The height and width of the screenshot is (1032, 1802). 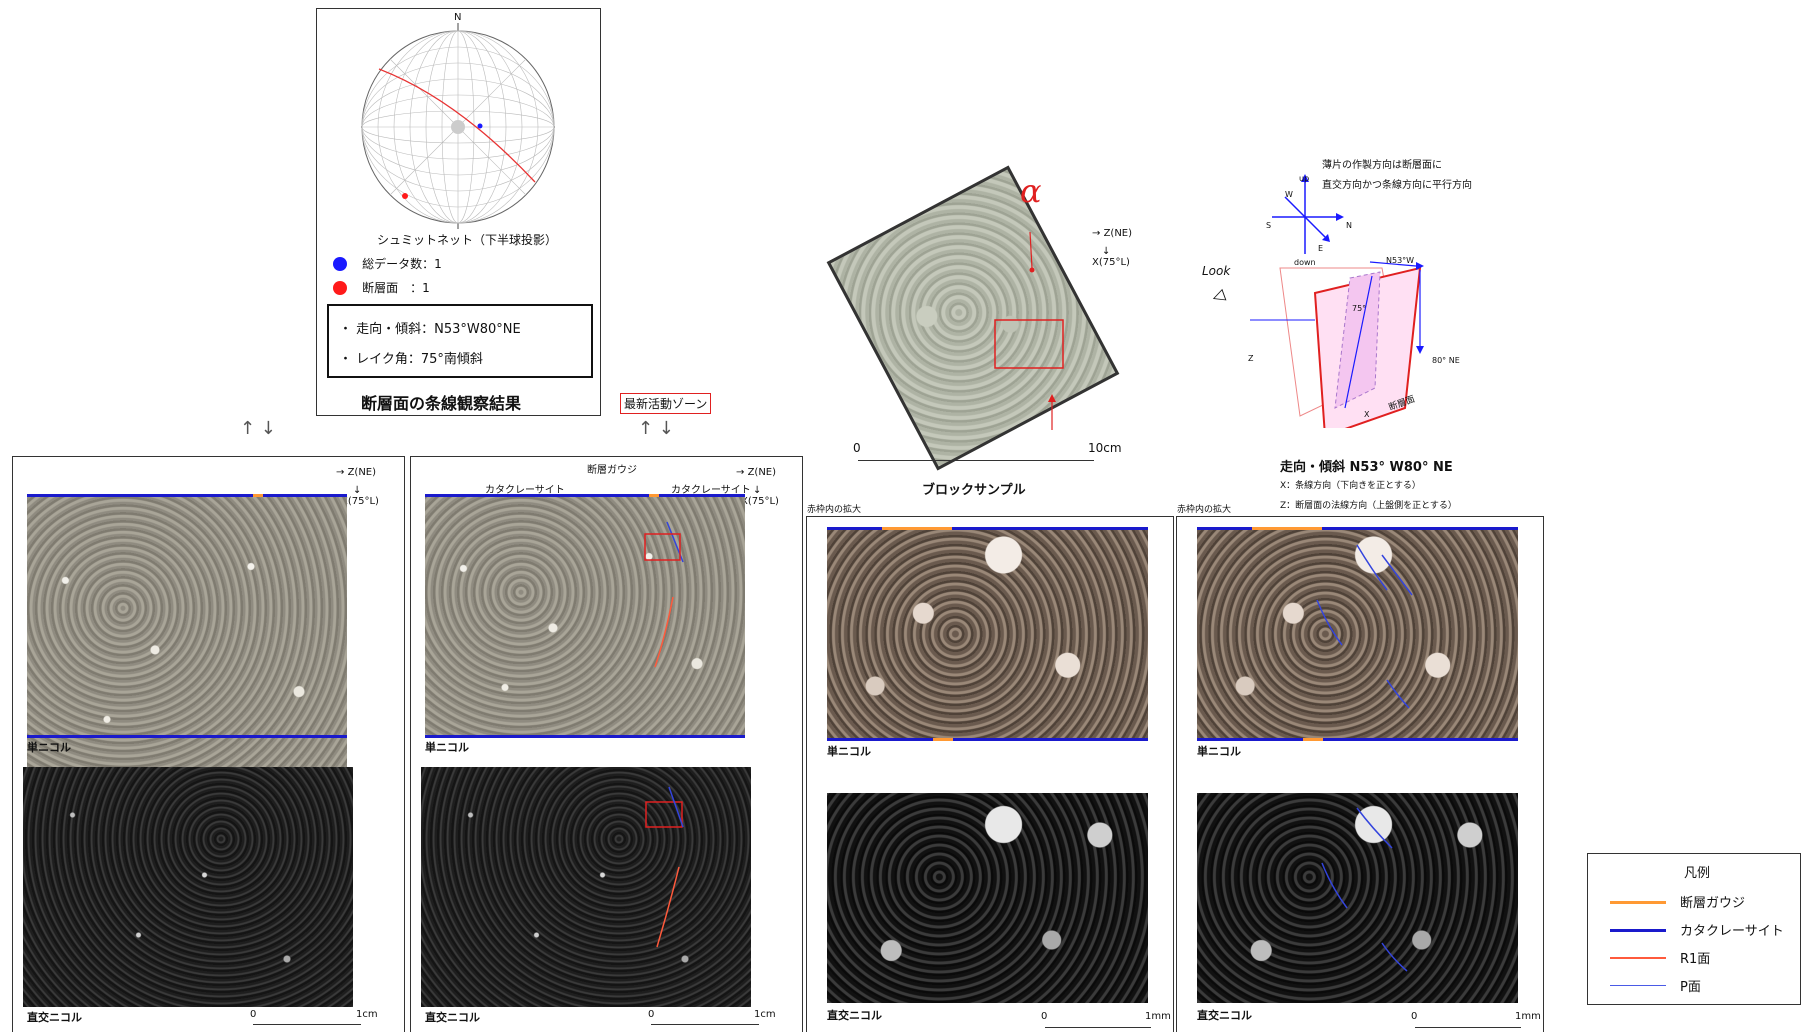 What do you see at coordinates (1105, 448) in the screenshot?
I see `block-scale-end: 10cm` at bounding box center [1105, 448].